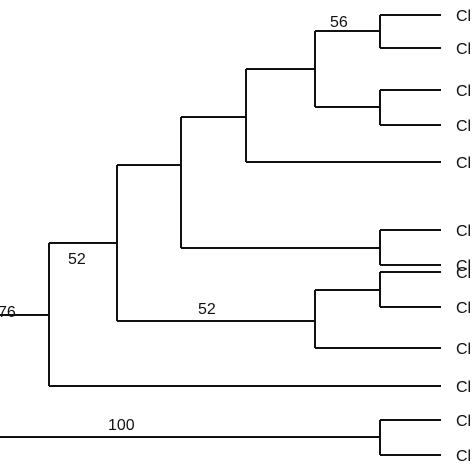 The height and width of the screenshot is (474, 474). What do you see at coordinates (339, 22) in the screenshot?
I see `support-value-56: 56` at bounding box center [339, 22].